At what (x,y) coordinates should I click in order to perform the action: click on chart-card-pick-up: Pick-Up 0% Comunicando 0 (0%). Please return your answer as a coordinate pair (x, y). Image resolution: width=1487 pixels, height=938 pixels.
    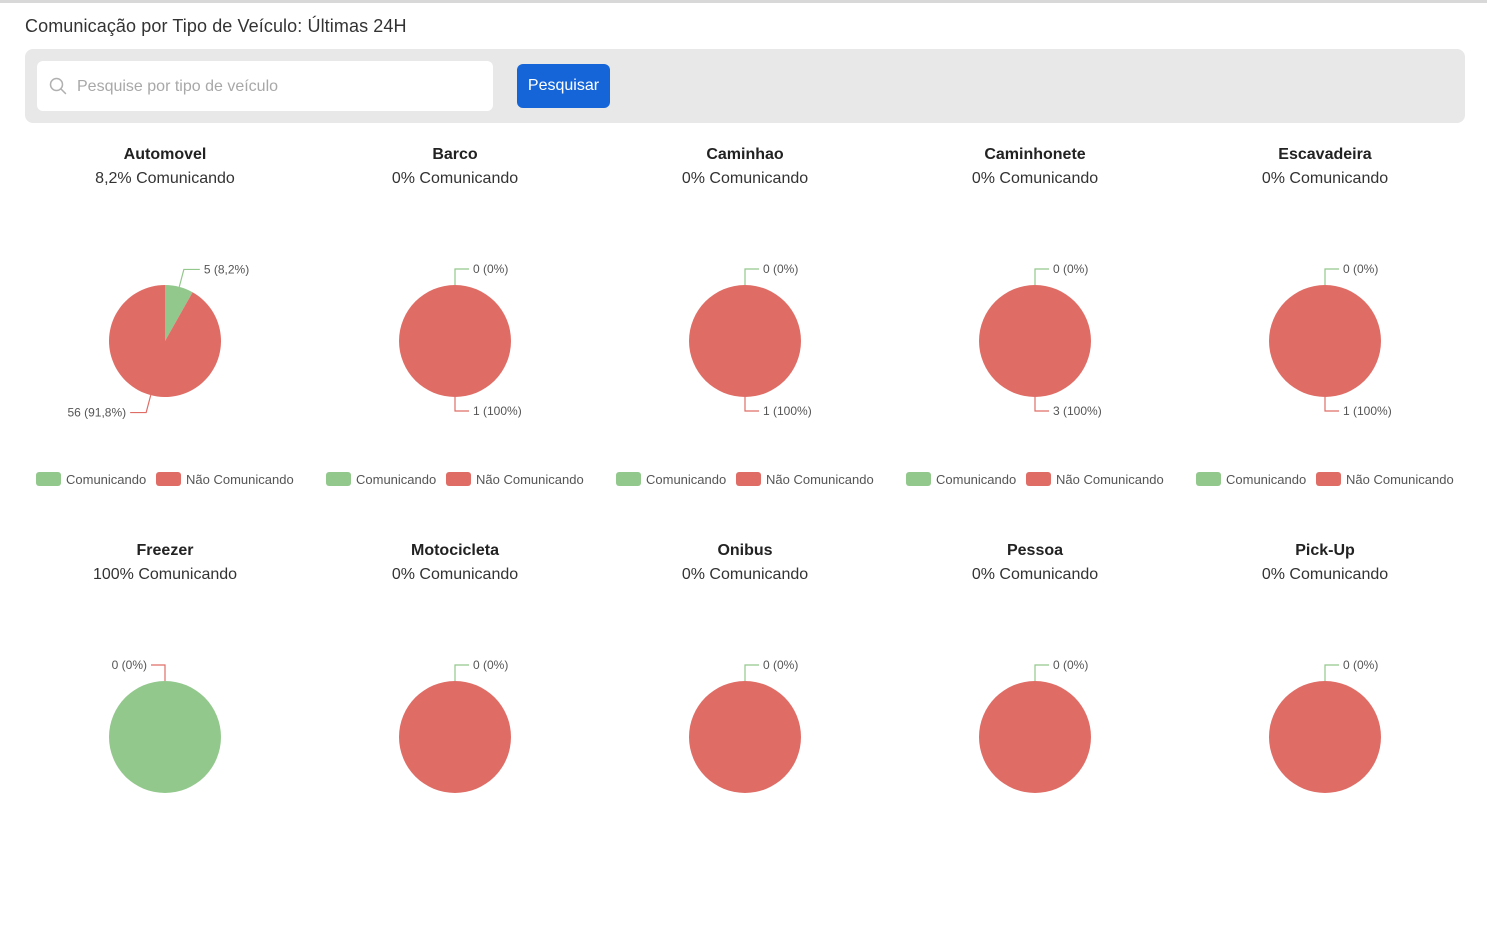
    Looking at the image, I should click on (1325, 740).